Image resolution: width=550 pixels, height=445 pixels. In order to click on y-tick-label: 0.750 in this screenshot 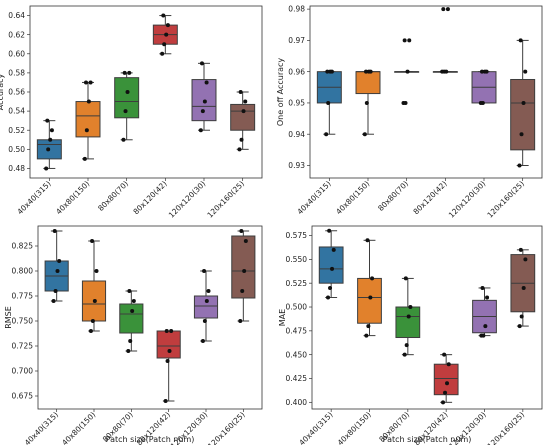, I will do `click(23, 321)`.